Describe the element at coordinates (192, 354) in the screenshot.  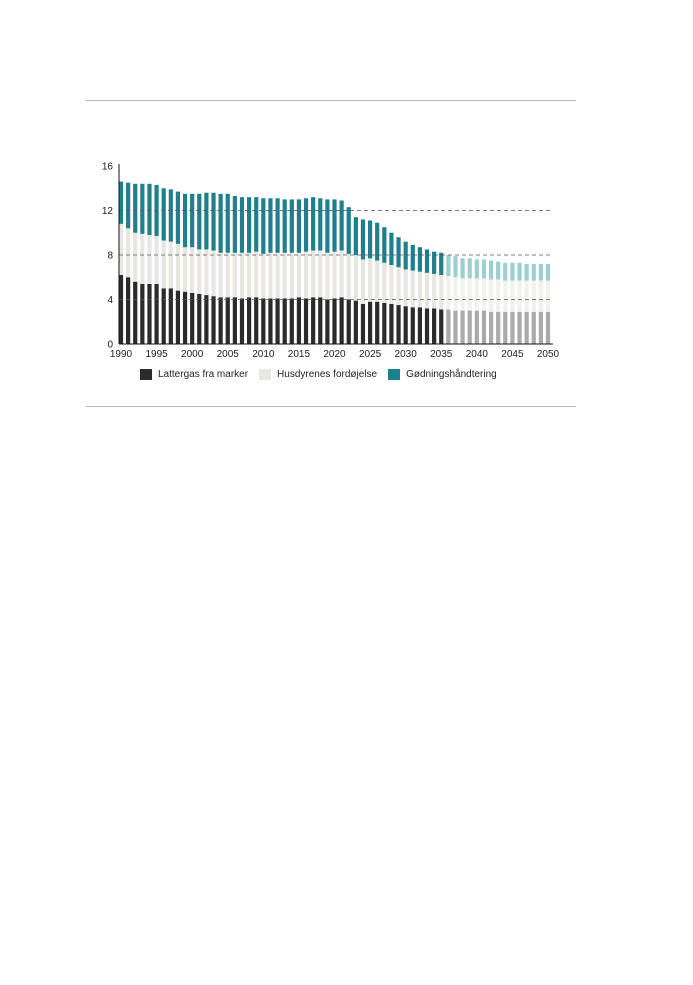
I see `x-tick-label-2000: 2000` at that location.